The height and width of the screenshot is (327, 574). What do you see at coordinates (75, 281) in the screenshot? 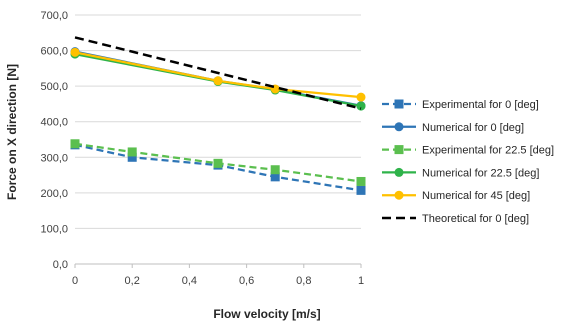
I see `x-tick-label: 0` at bounding box center [75, 281].